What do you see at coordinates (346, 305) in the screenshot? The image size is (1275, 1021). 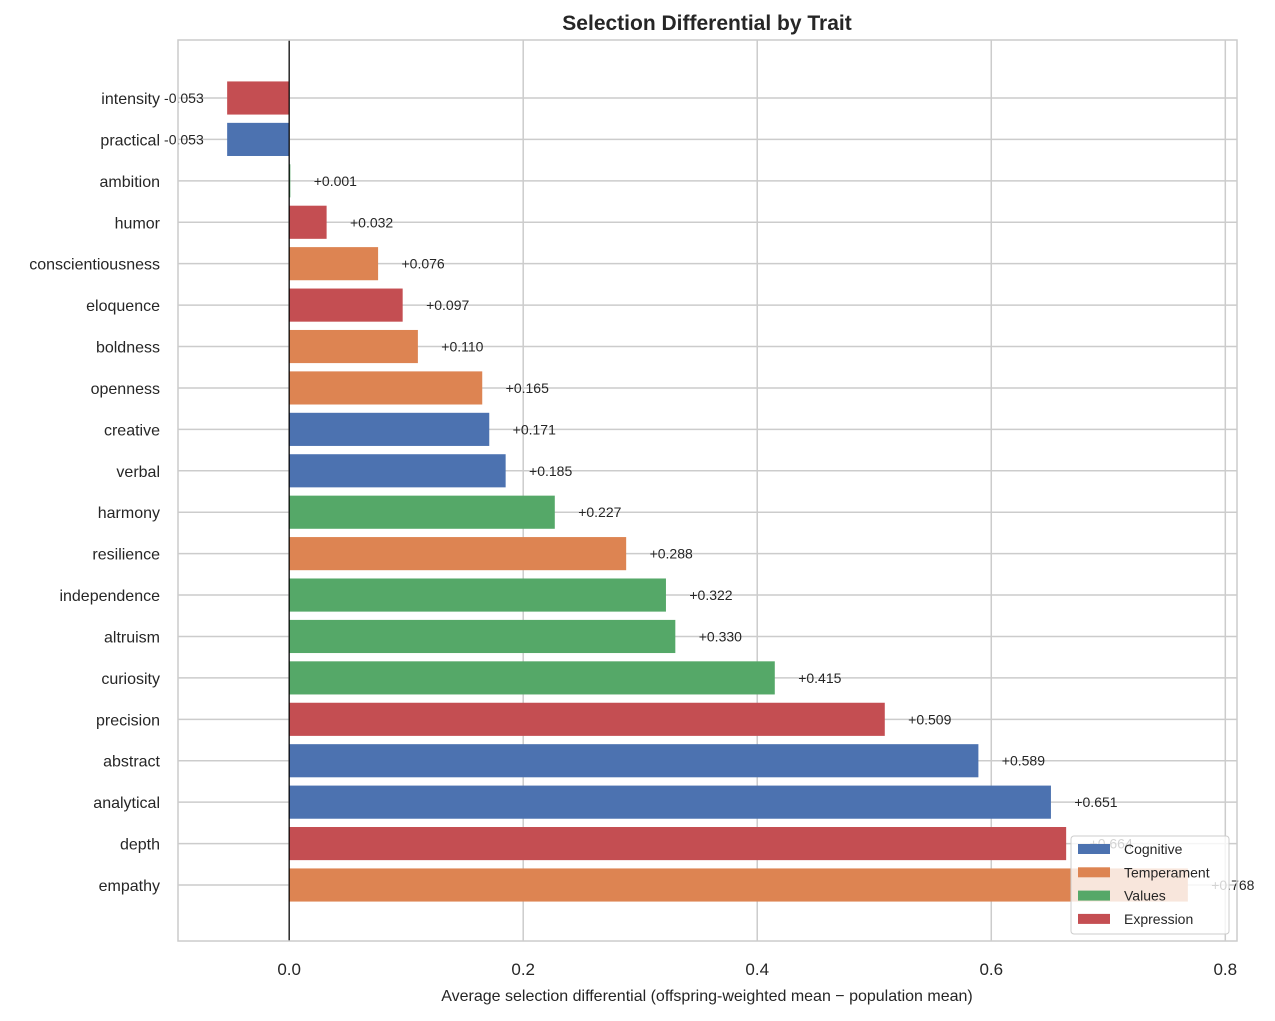 I see `bar-eloquence` at bounding box center [346, 305].